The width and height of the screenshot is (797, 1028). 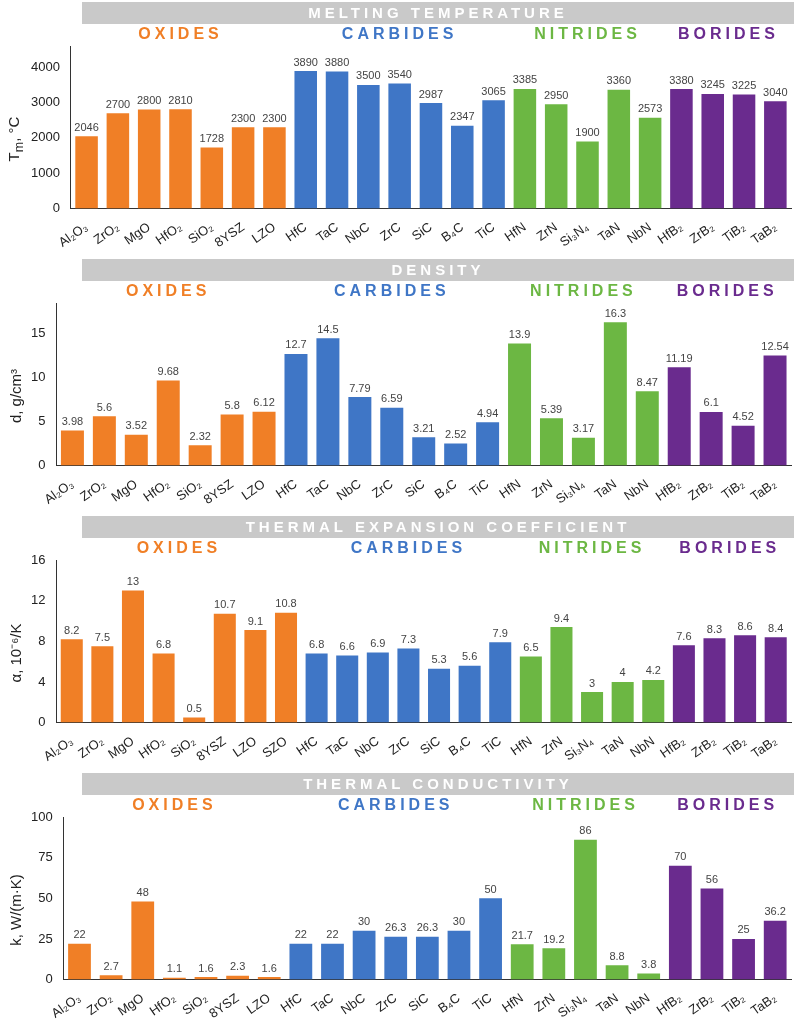 I want to click on y-tick-label: 12, so click(x=38, y=600).